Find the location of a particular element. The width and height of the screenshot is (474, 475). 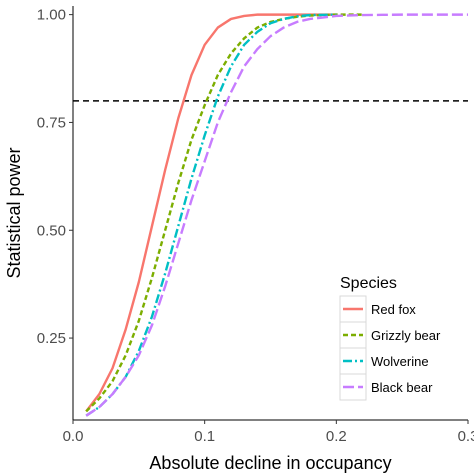

y-tick-label: 0.75 is located at coordinates (51, 122).